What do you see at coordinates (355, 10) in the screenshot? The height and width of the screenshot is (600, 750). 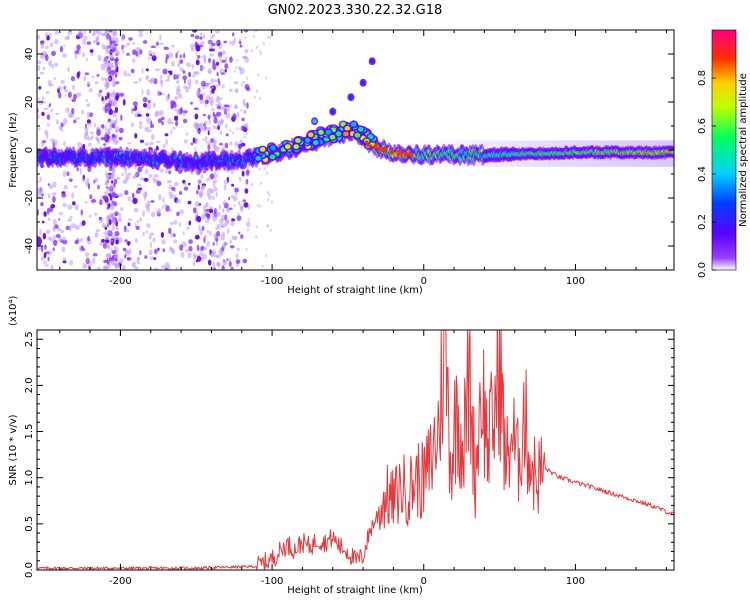 I see `figure-title: GN02.2023.330.22.32.G18` at bounding box center [355, 10].